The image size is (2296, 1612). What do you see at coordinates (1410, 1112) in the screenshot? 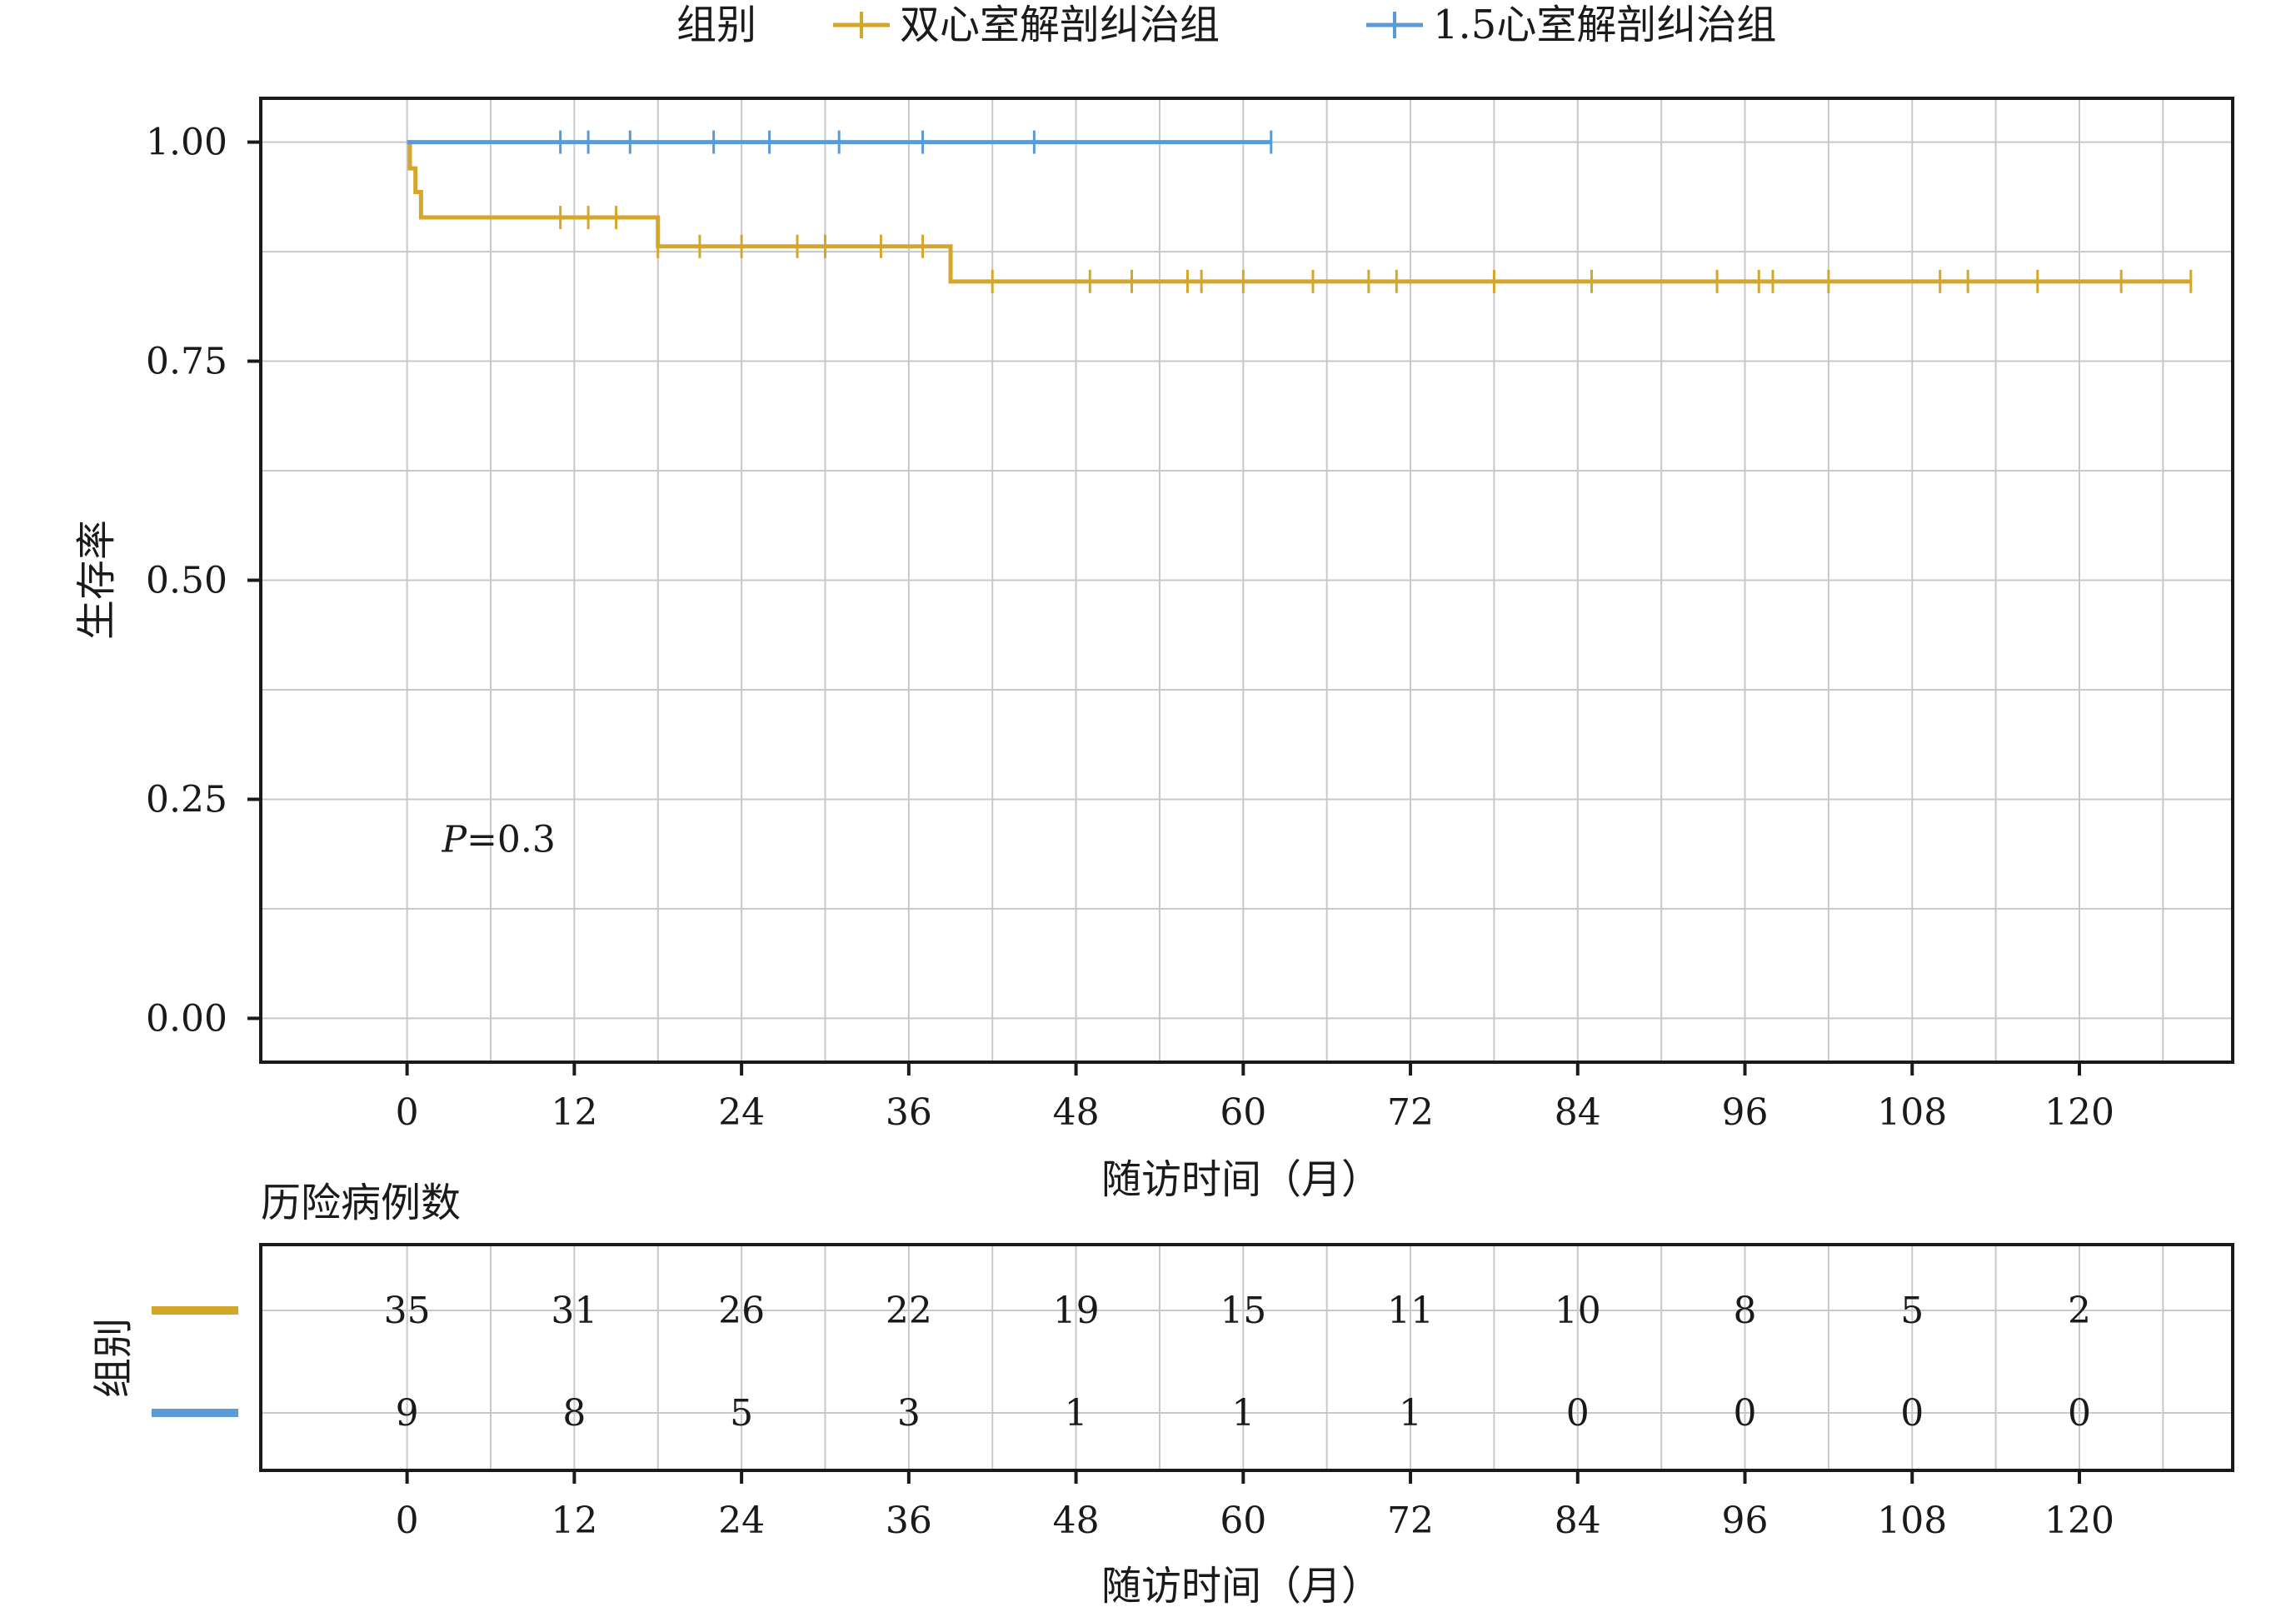
I see `x-tick-label: 72` at bounding box center [1410, 1112].